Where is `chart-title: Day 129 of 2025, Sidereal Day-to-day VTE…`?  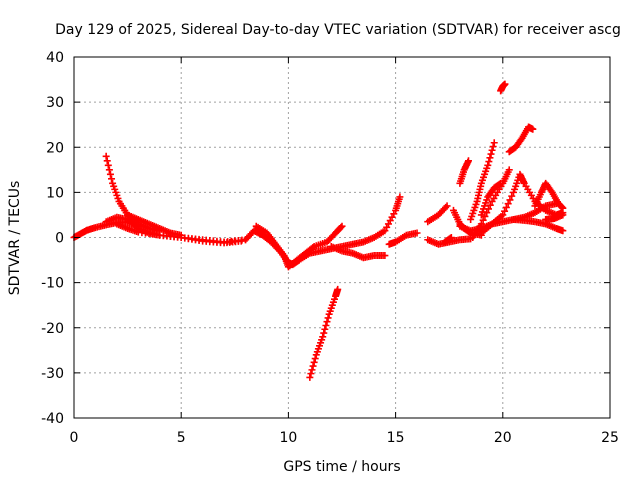 chart-title: Day 129 of 2025, Sidereal Day-to-day VTE… is located at coordinates (338, 30).